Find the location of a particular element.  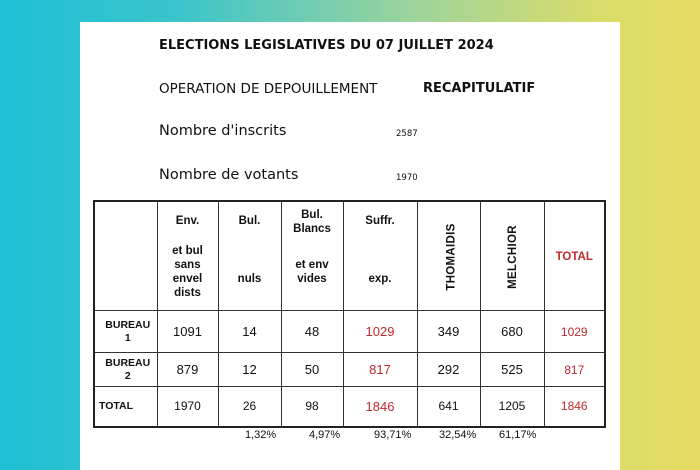

pct-blancs: 4,97% is located at coordinates (325, 435).